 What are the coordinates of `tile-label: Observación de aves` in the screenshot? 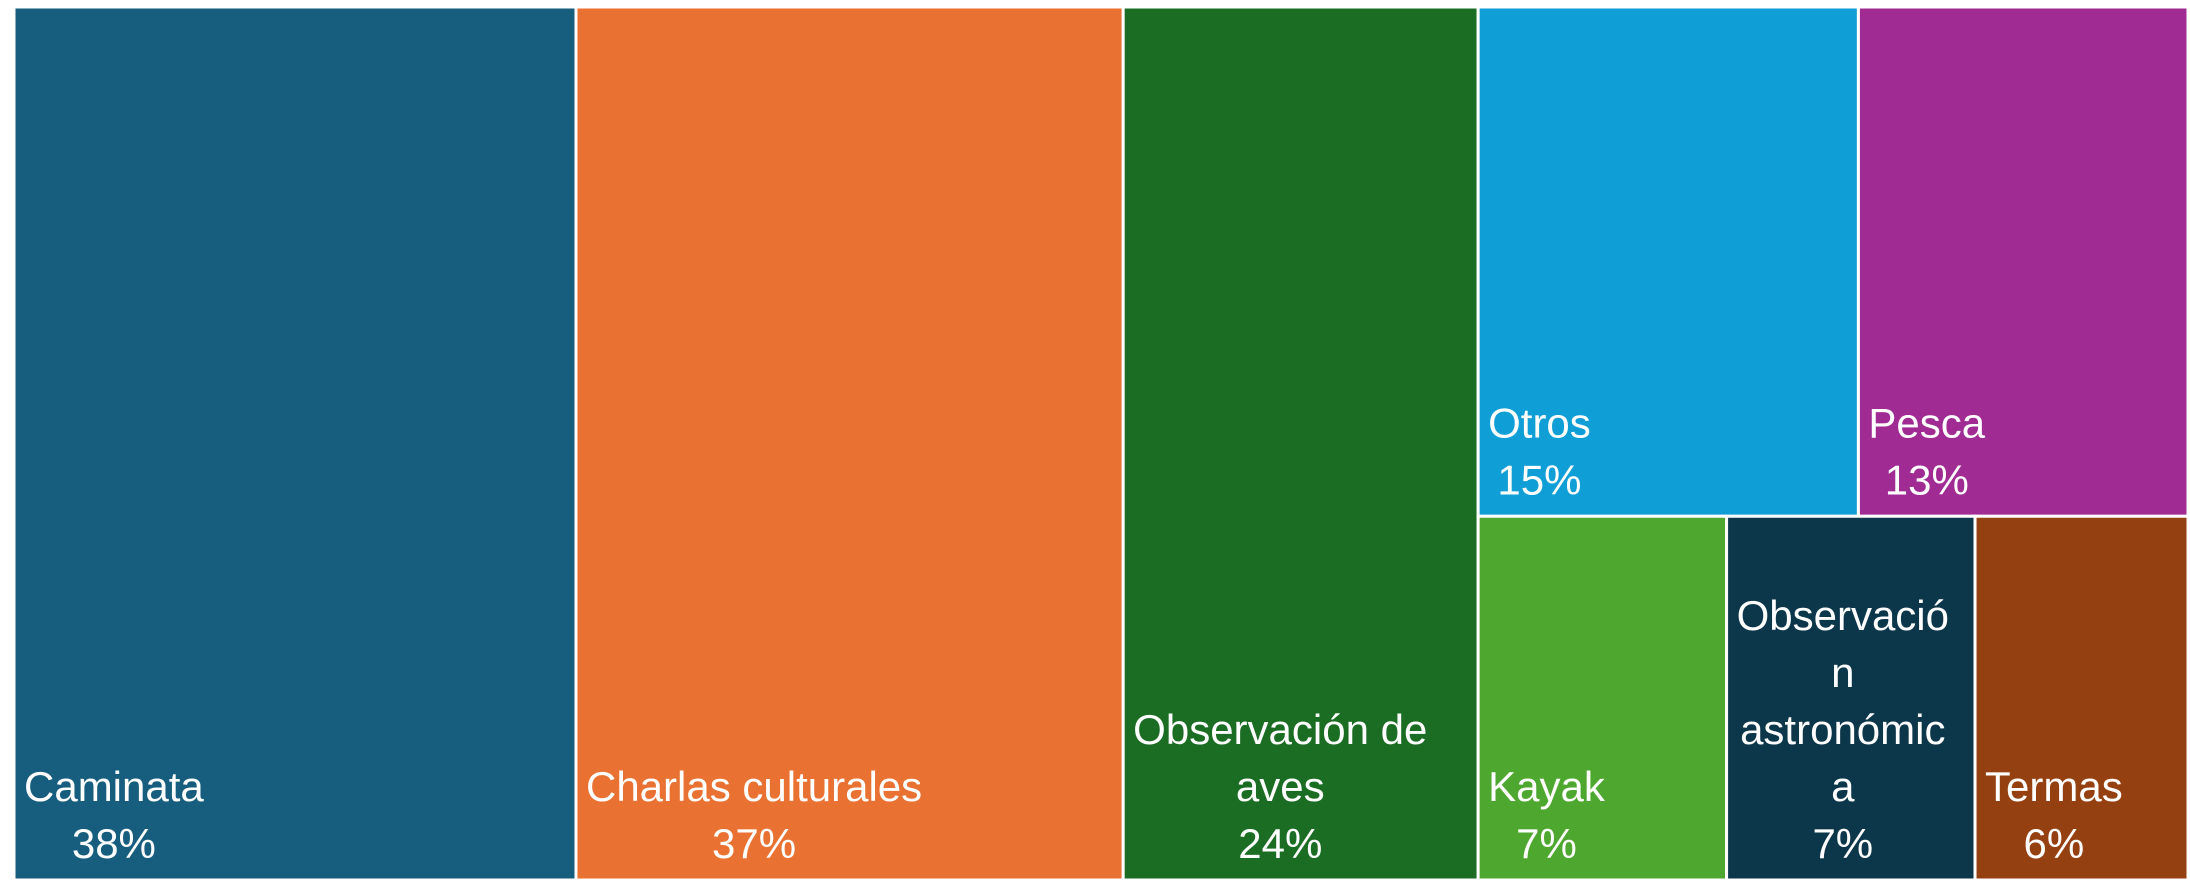 It's located at (1280, 758).